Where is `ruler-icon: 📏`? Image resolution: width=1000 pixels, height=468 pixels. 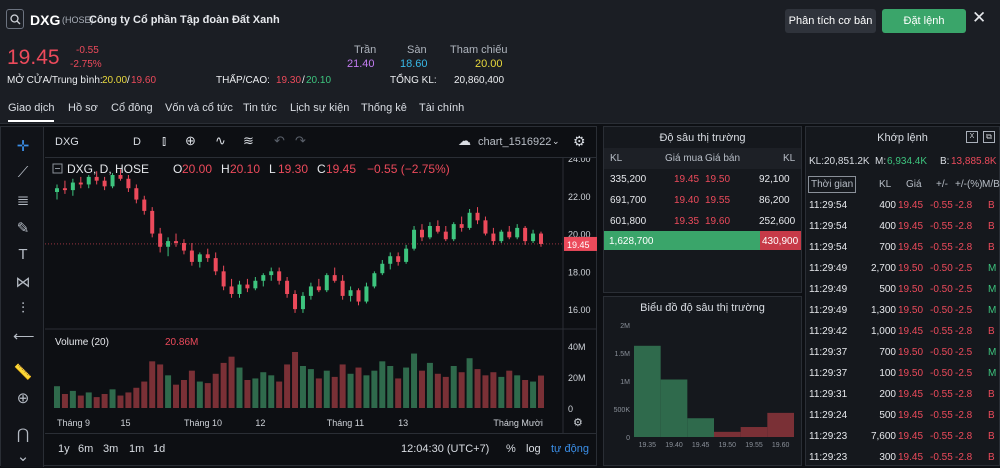
ruler-icon: 📏 is located at coordinates (23, 372).